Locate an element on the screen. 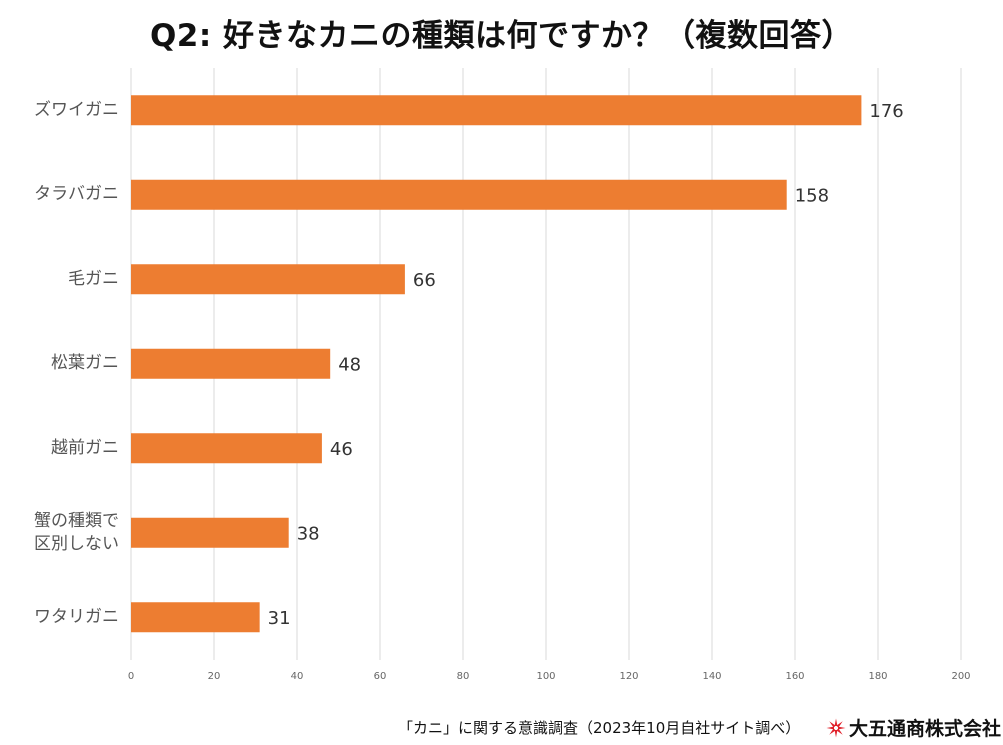  x-tick-label: 140 is located at coordinates (711, 676).